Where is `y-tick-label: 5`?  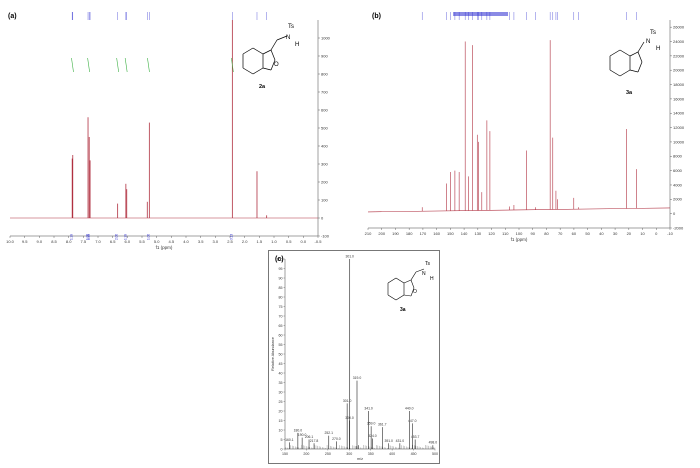
y-tick-label: 5 is located at coordinates (282, 440).